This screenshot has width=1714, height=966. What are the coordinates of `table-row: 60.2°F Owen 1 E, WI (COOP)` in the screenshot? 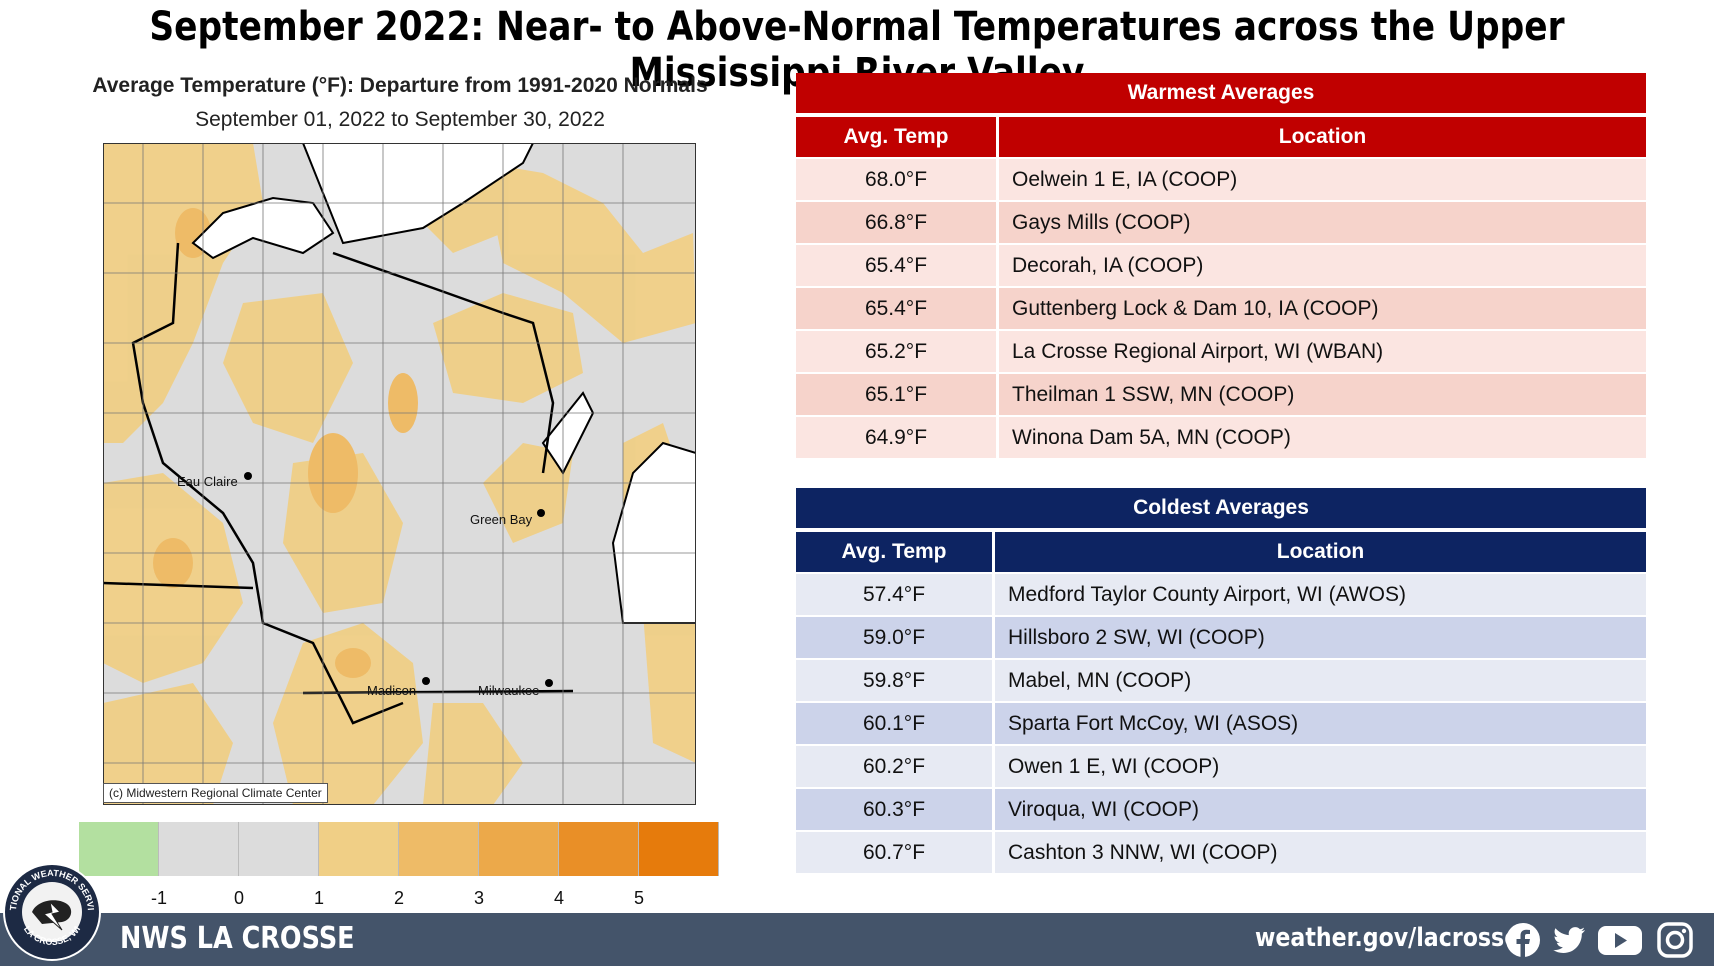 It's located at (1221, 766).